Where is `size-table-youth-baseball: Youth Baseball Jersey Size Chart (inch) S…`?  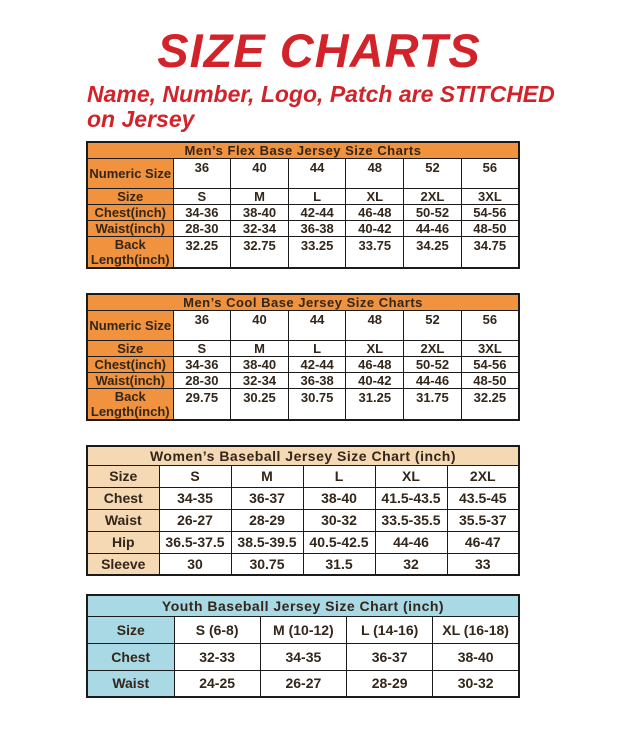 size-table-youth-baseball: Youth Baseball Jersey Size Chart (inch) S… is located at coordinates (303, 646).